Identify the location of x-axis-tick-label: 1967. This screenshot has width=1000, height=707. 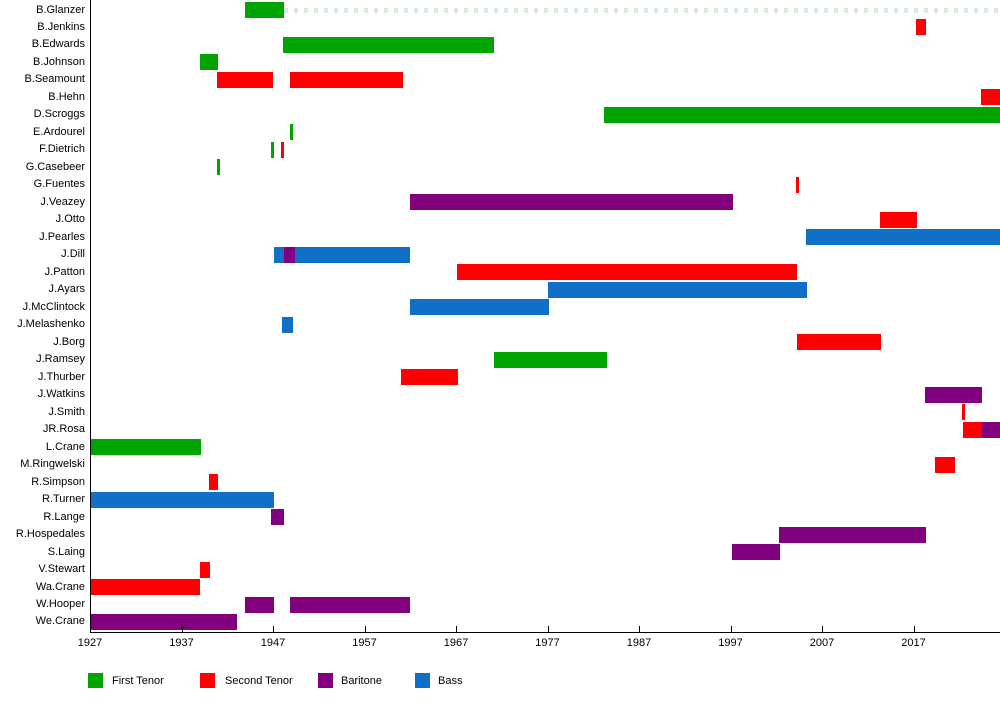
(456, 643).